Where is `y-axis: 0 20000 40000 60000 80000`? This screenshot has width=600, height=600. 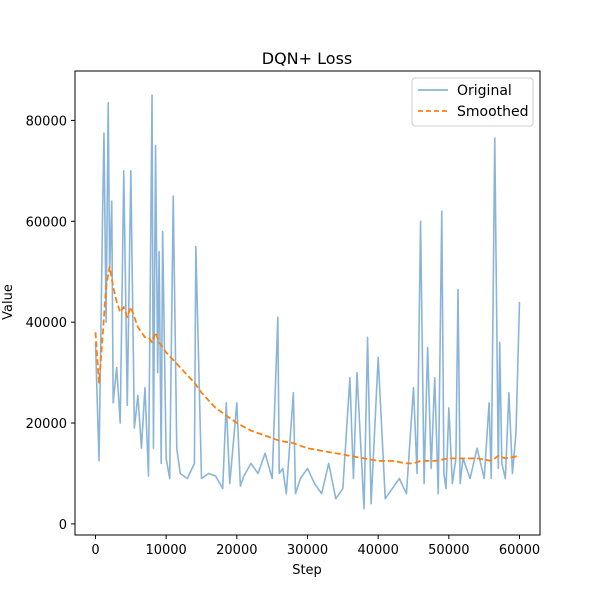 y-axis: 0 20000 40000 60000 80000 is located at coordinates (50, 323).